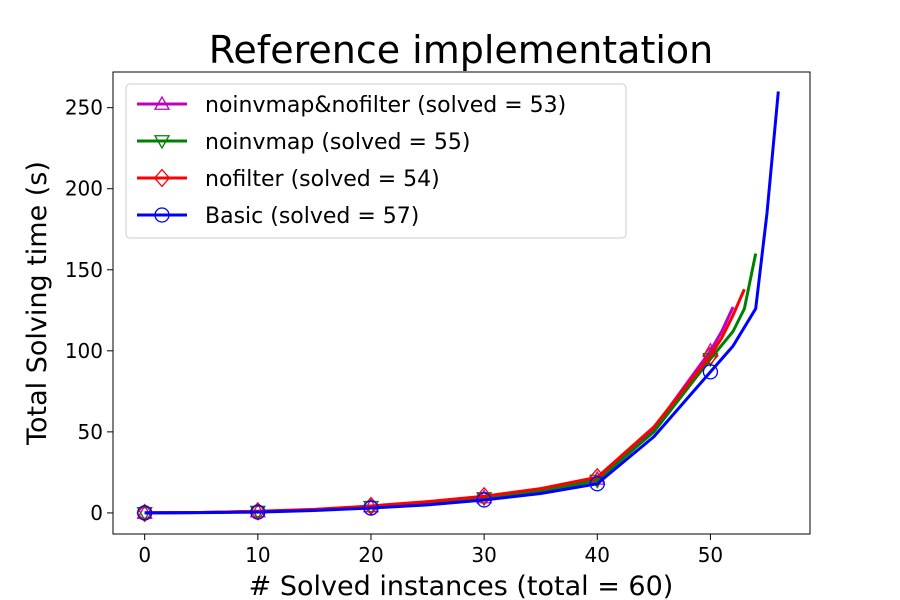 The width and height of the screenshot is (900, 600). What do you see at coordinates (710, 555) in the screenshot?
I see `x-tick-label: 50` at bounding box center [710, 555].